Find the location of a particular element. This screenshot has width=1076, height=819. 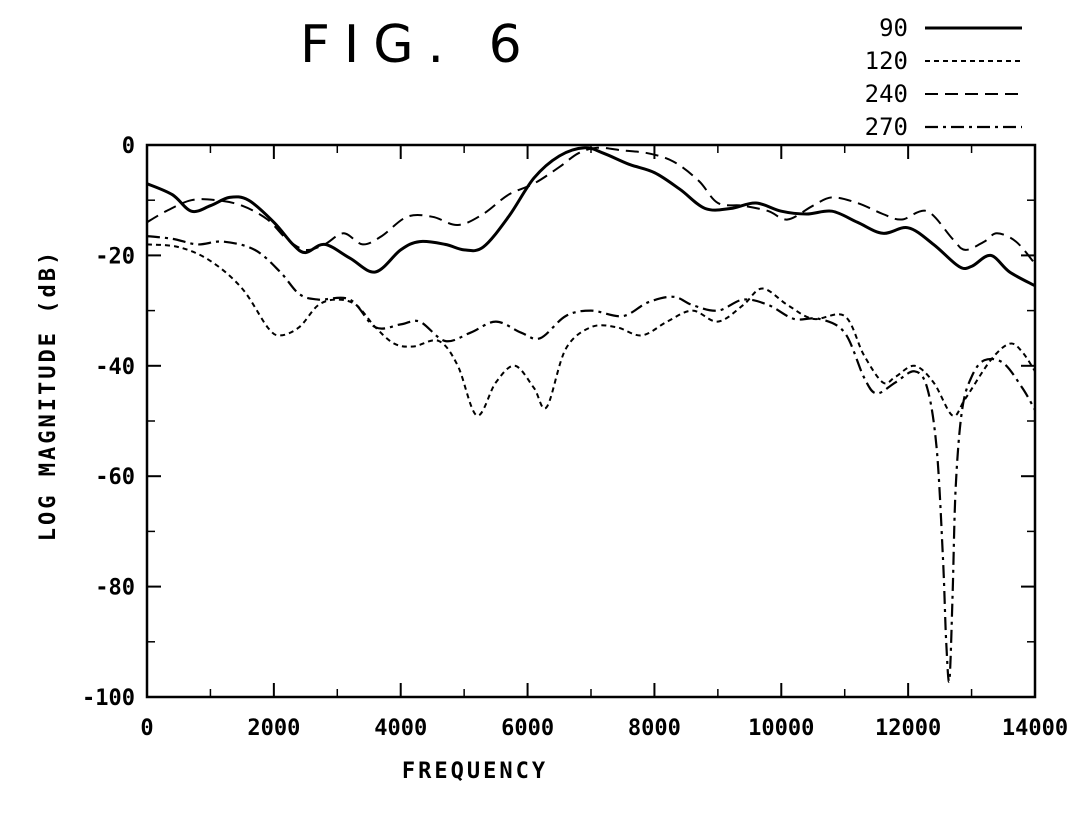

y-tick-label: -80 is located at coordinates (115, 588).